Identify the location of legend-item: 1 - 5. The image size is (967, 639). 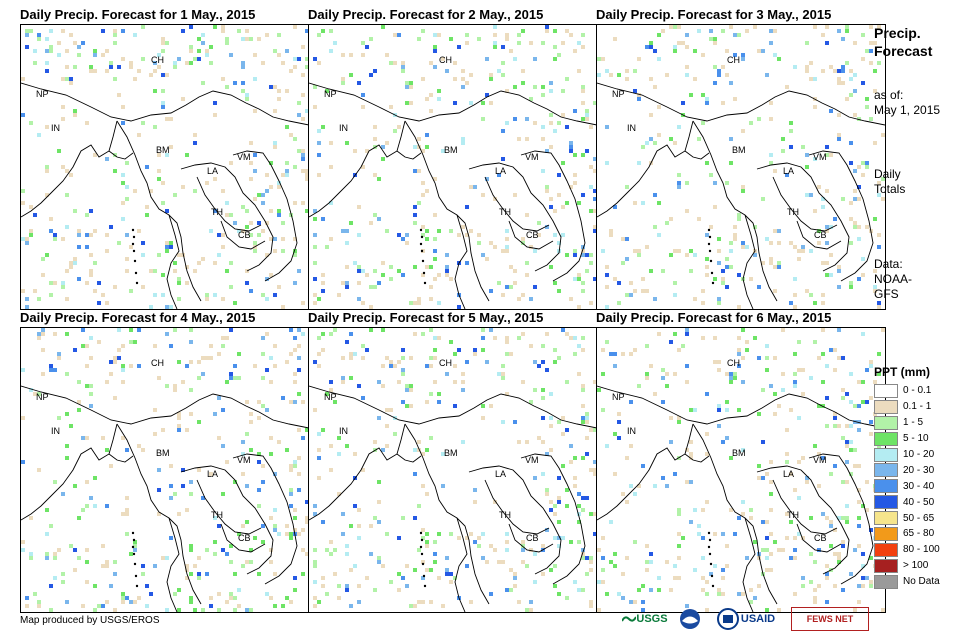
(907, 423).